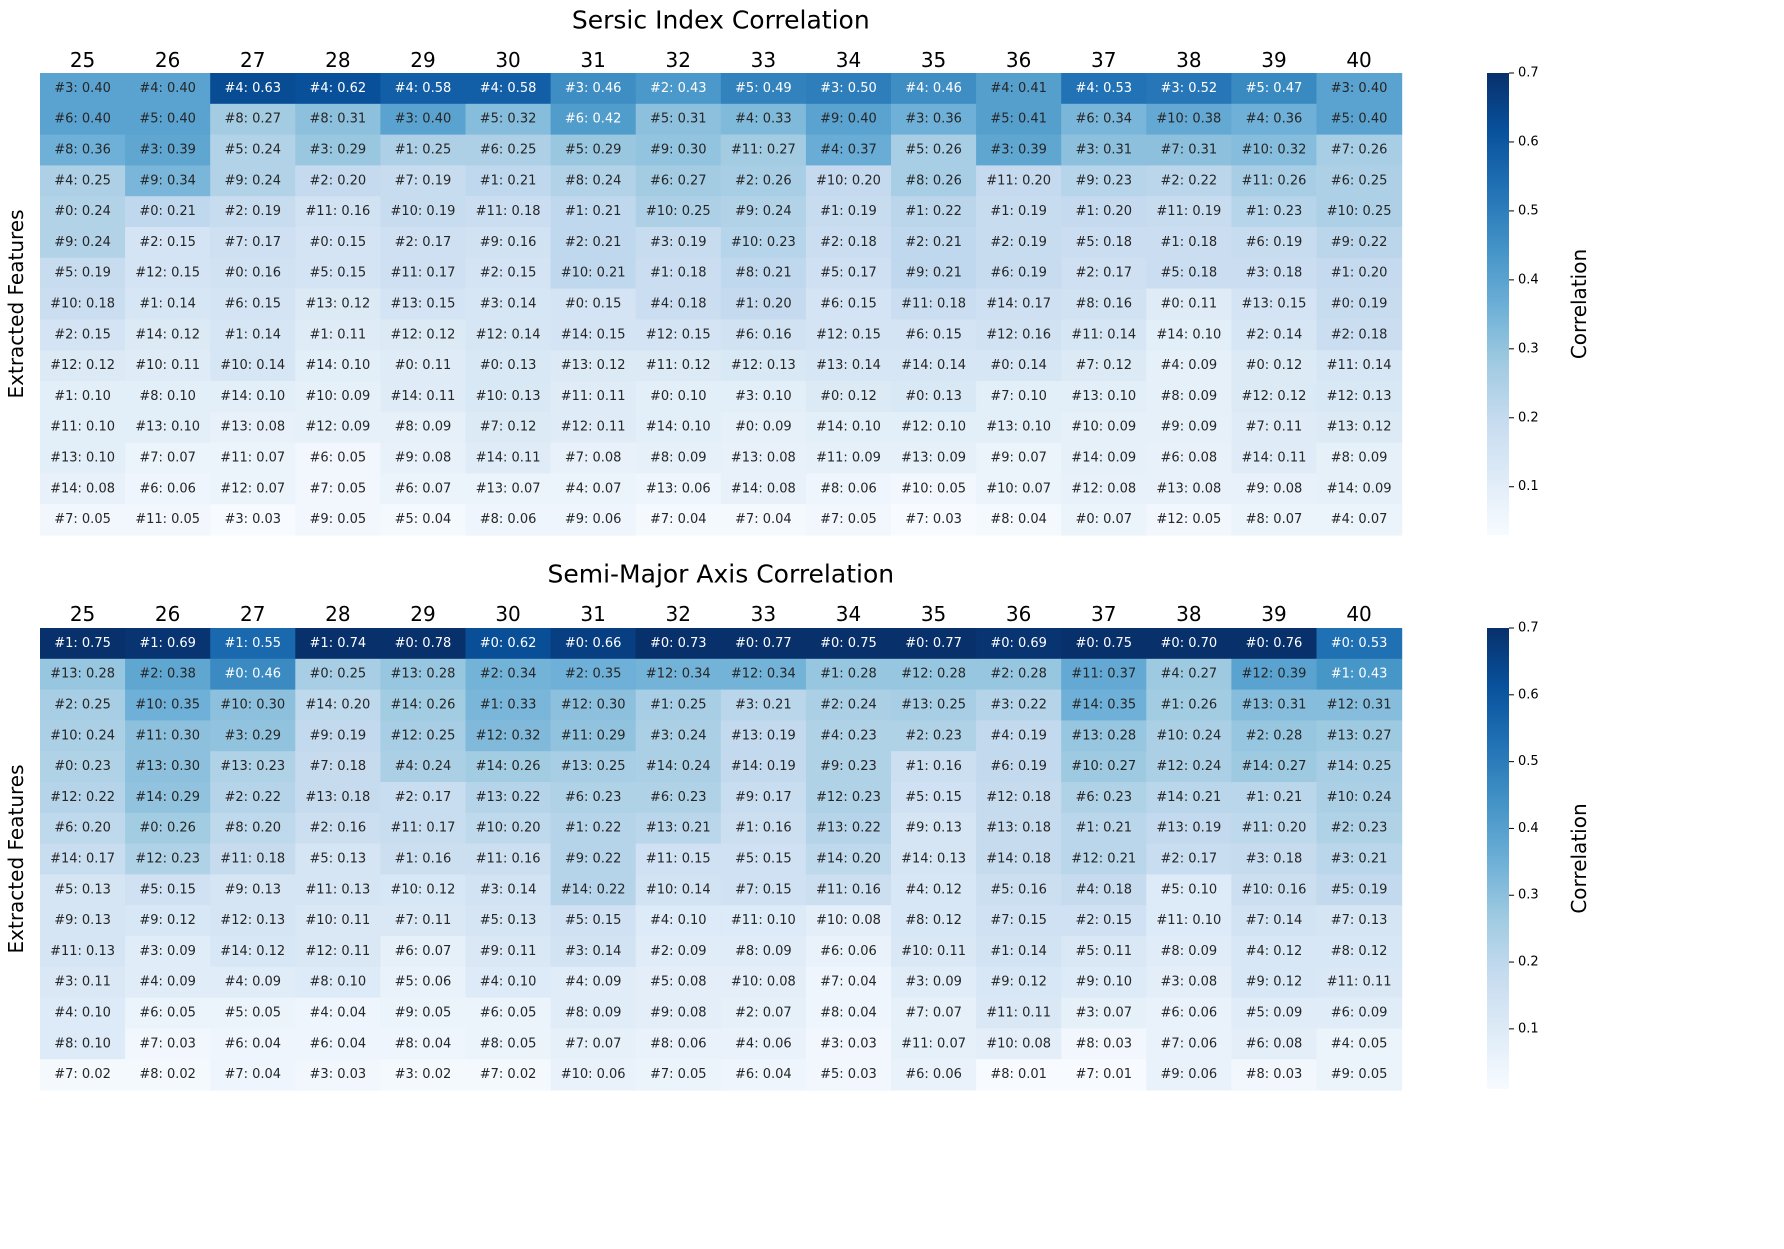 The width and height of the screenshot is (1784, 1249). What do you see at coordinates (1018, 735) in the screenshot?
I see `cell-label: #4: 0.19` at bounding box center [1018, 735].